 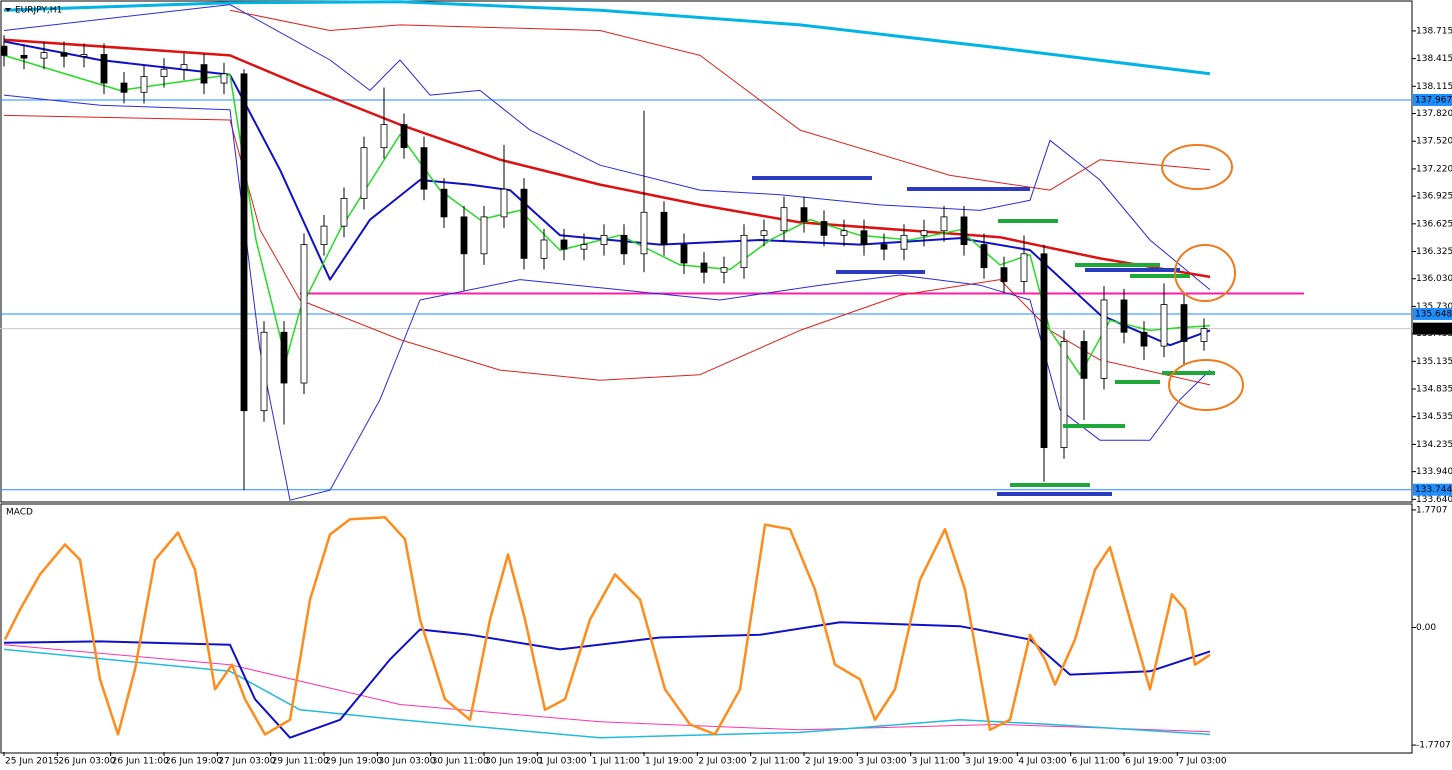 I want to click on x-tick-label: 26 Jun 11:00, so click(x=140, y=762).